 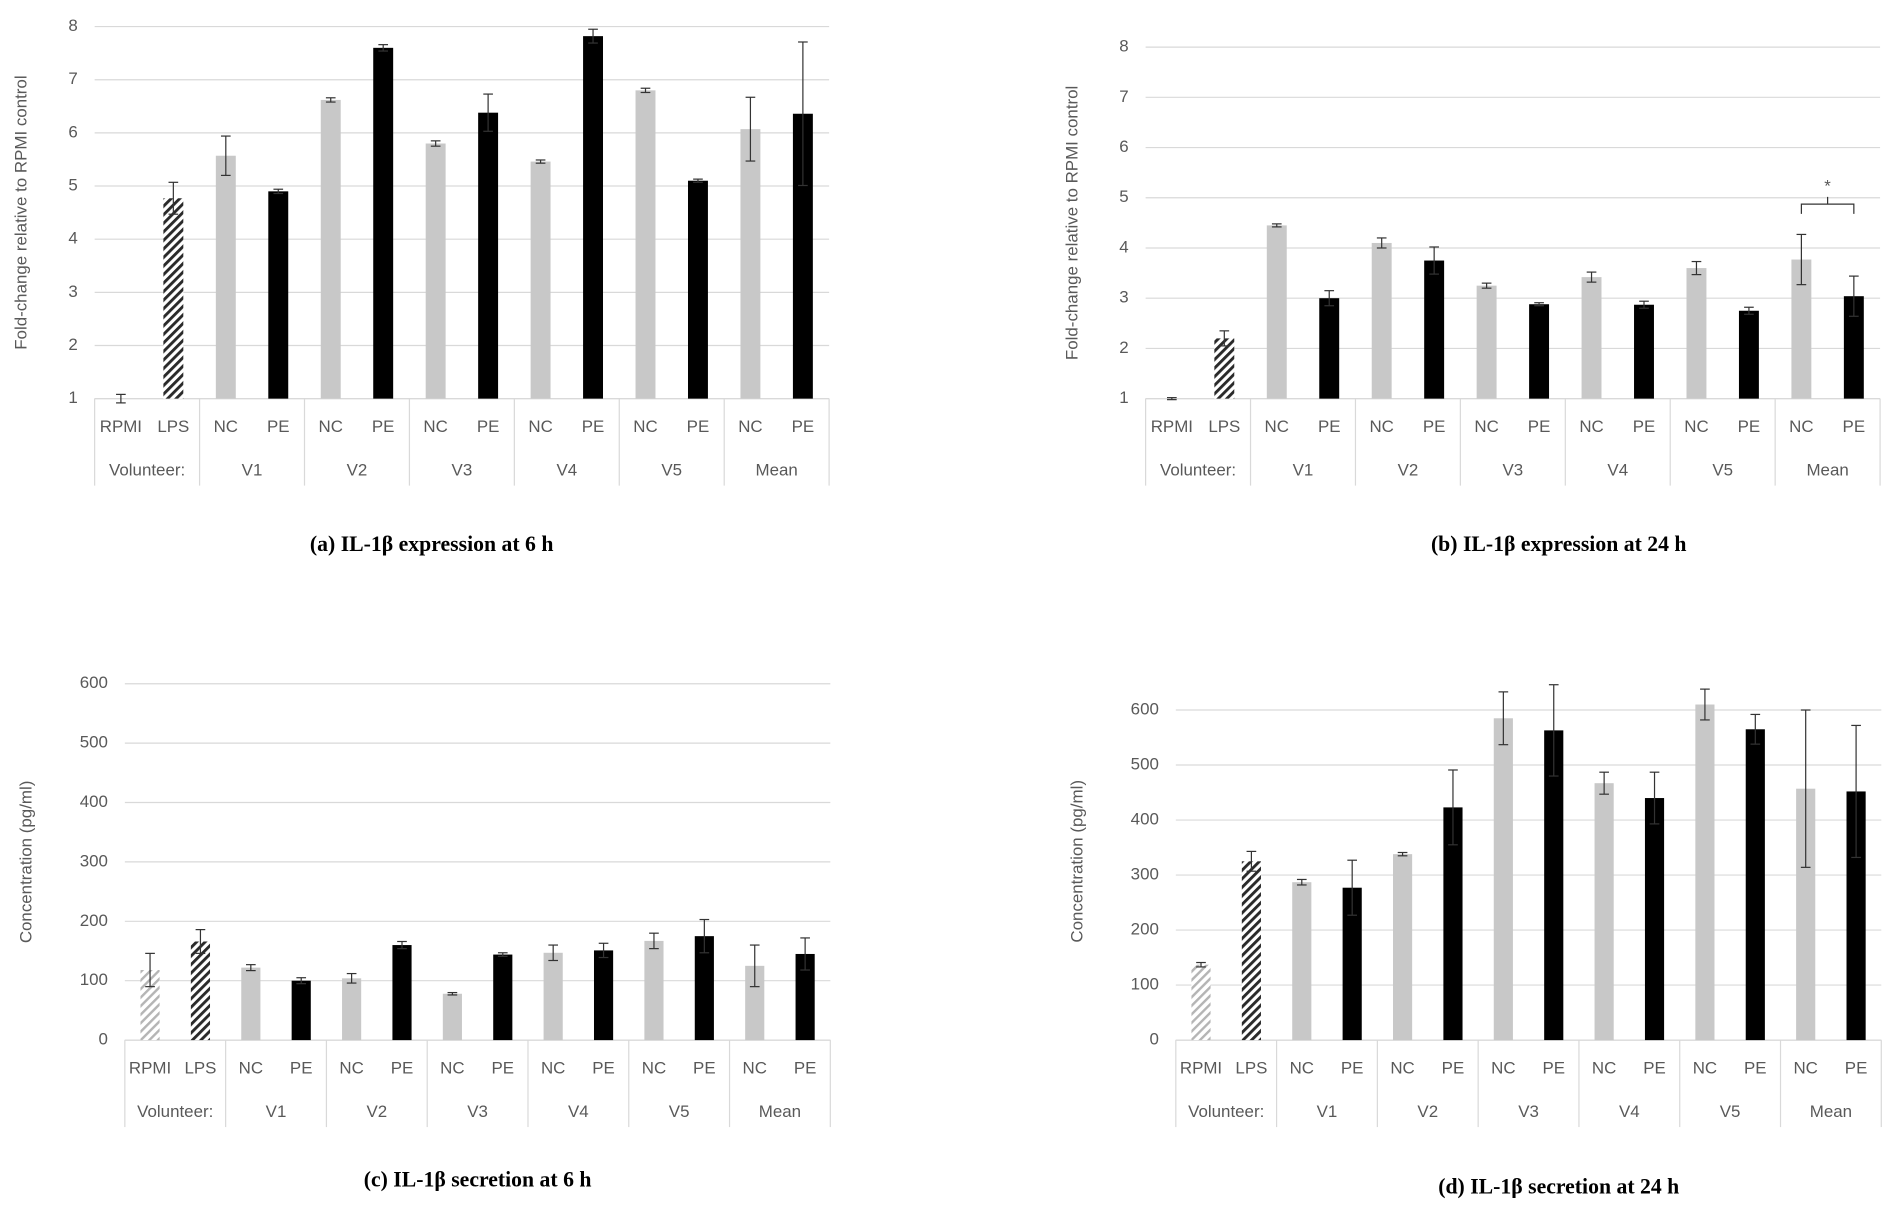 I want to click on y-tick-label: 6, so click(x=1123, y=146).